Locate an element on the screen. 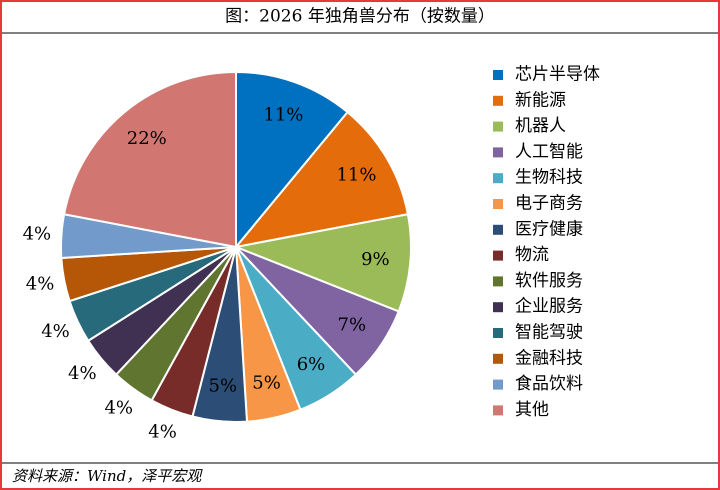 The height and width of the screenshot is (490, 720). legend-label: 金融科技 is located at coordinates (549, 358).